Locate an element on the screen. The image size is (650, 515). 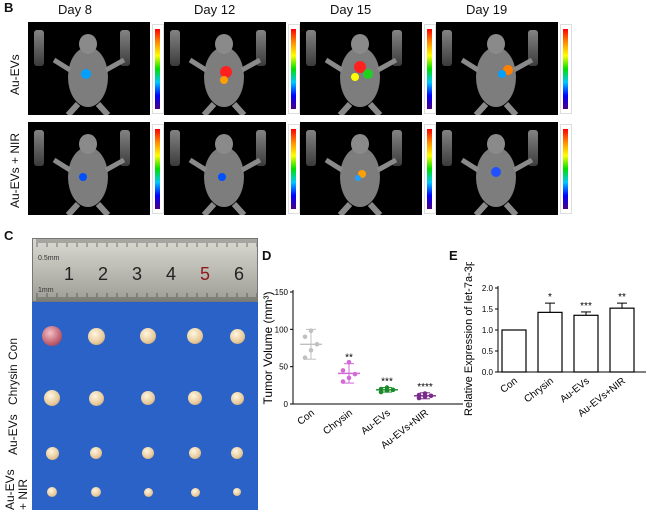
tumor-row-label: Chrysin is located at coordinates (13, 384).